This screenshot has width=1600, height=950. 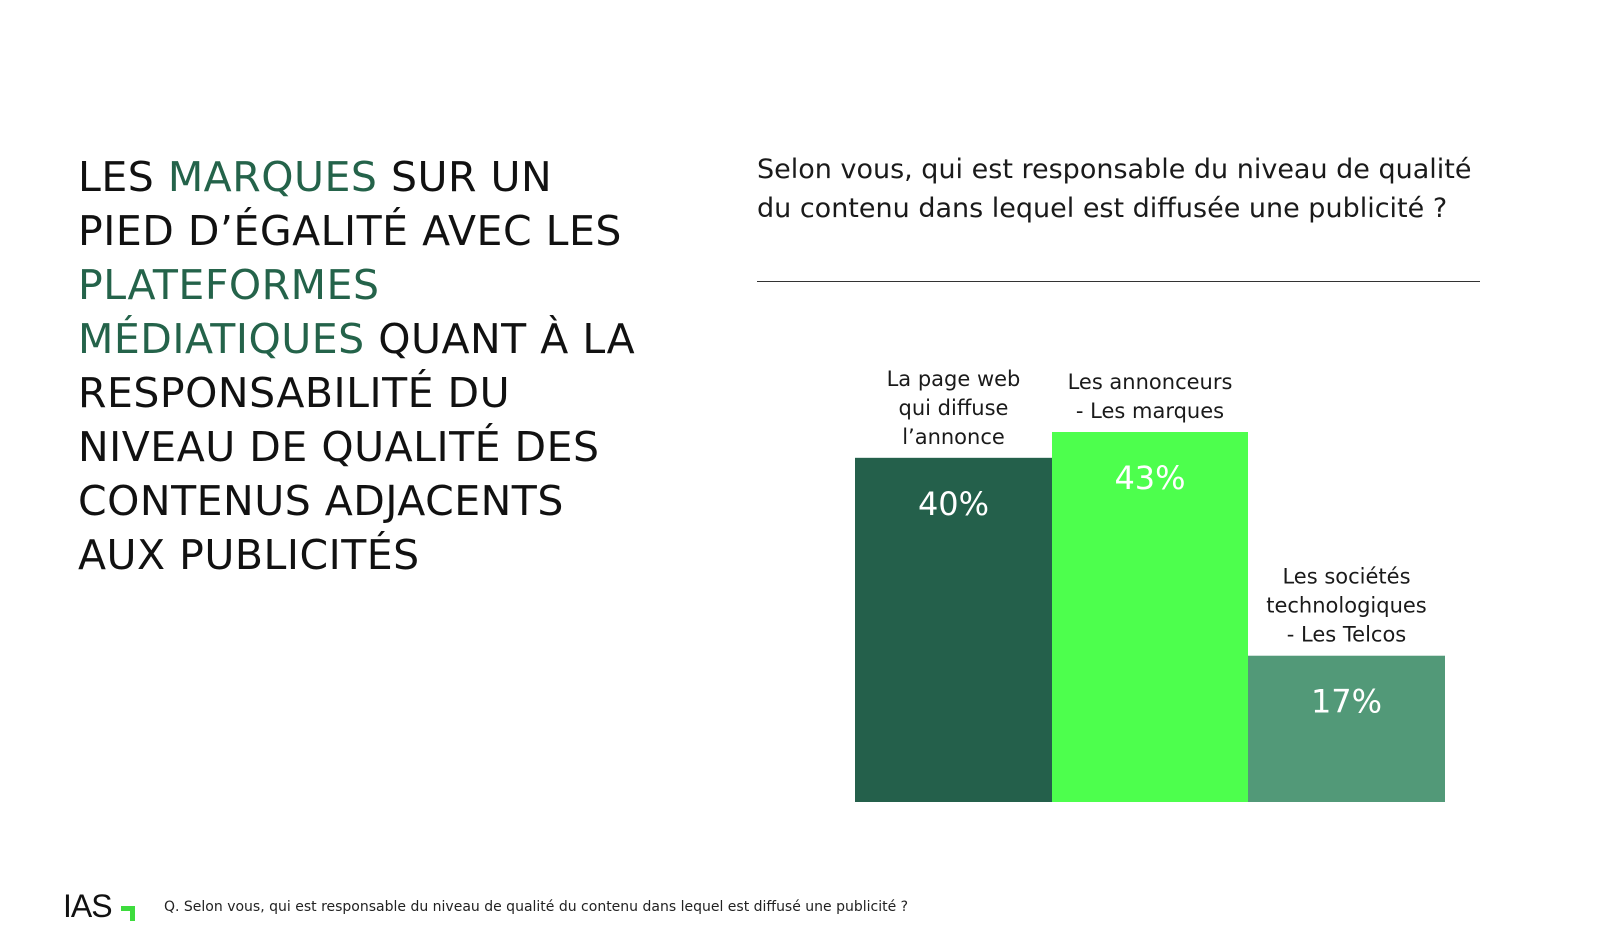 What do you see at coordinates (123, 177) in the screenshot?
I see `headline-text-1: LES` at bounding box center [123, 177].